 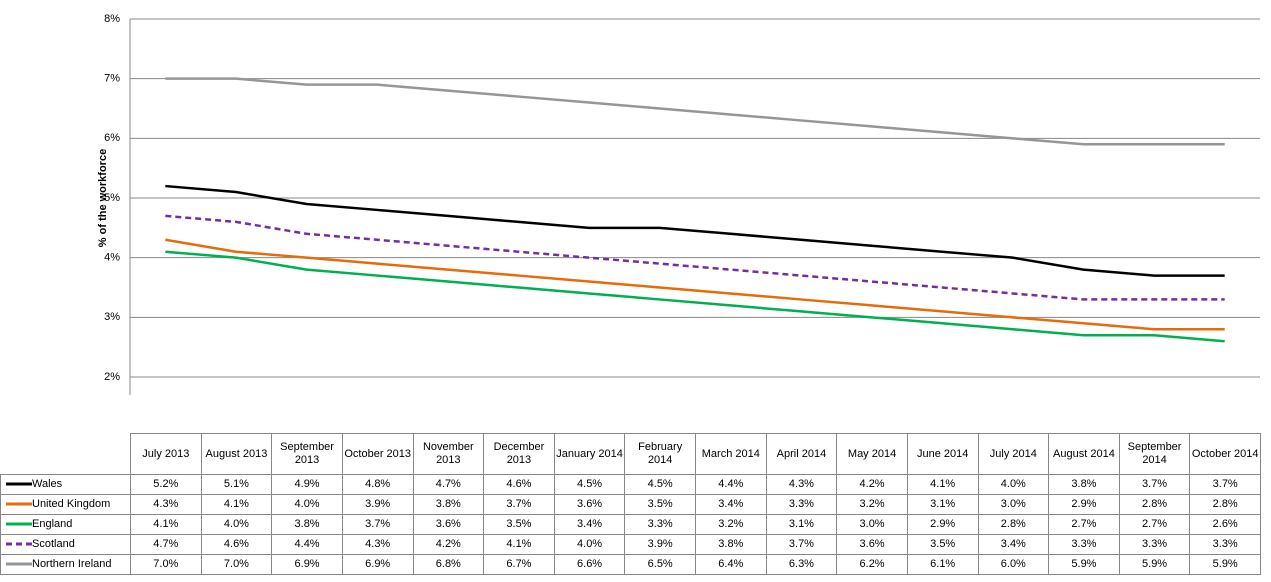 I want to click on category-label: June 2014, so click(x=942, y=454).